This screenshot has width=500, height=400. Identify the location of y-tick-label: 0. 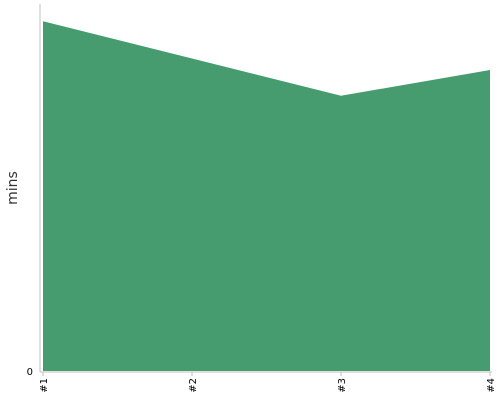
(30, 372).